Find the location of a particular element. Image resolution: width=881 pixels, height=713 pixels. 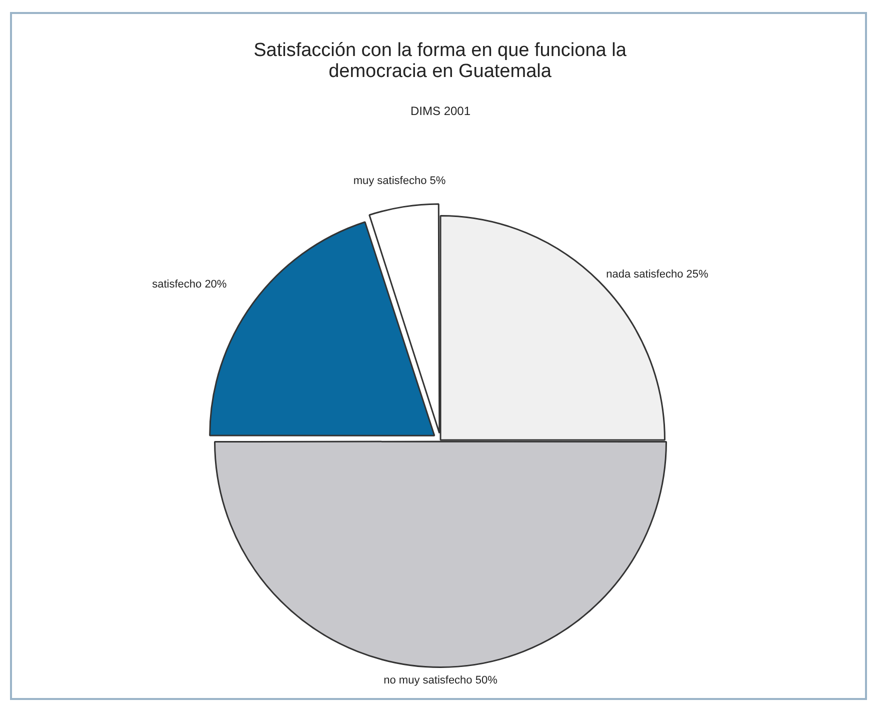

slice-label: nada satisfecho 25% is located at coordinates (657, 274).